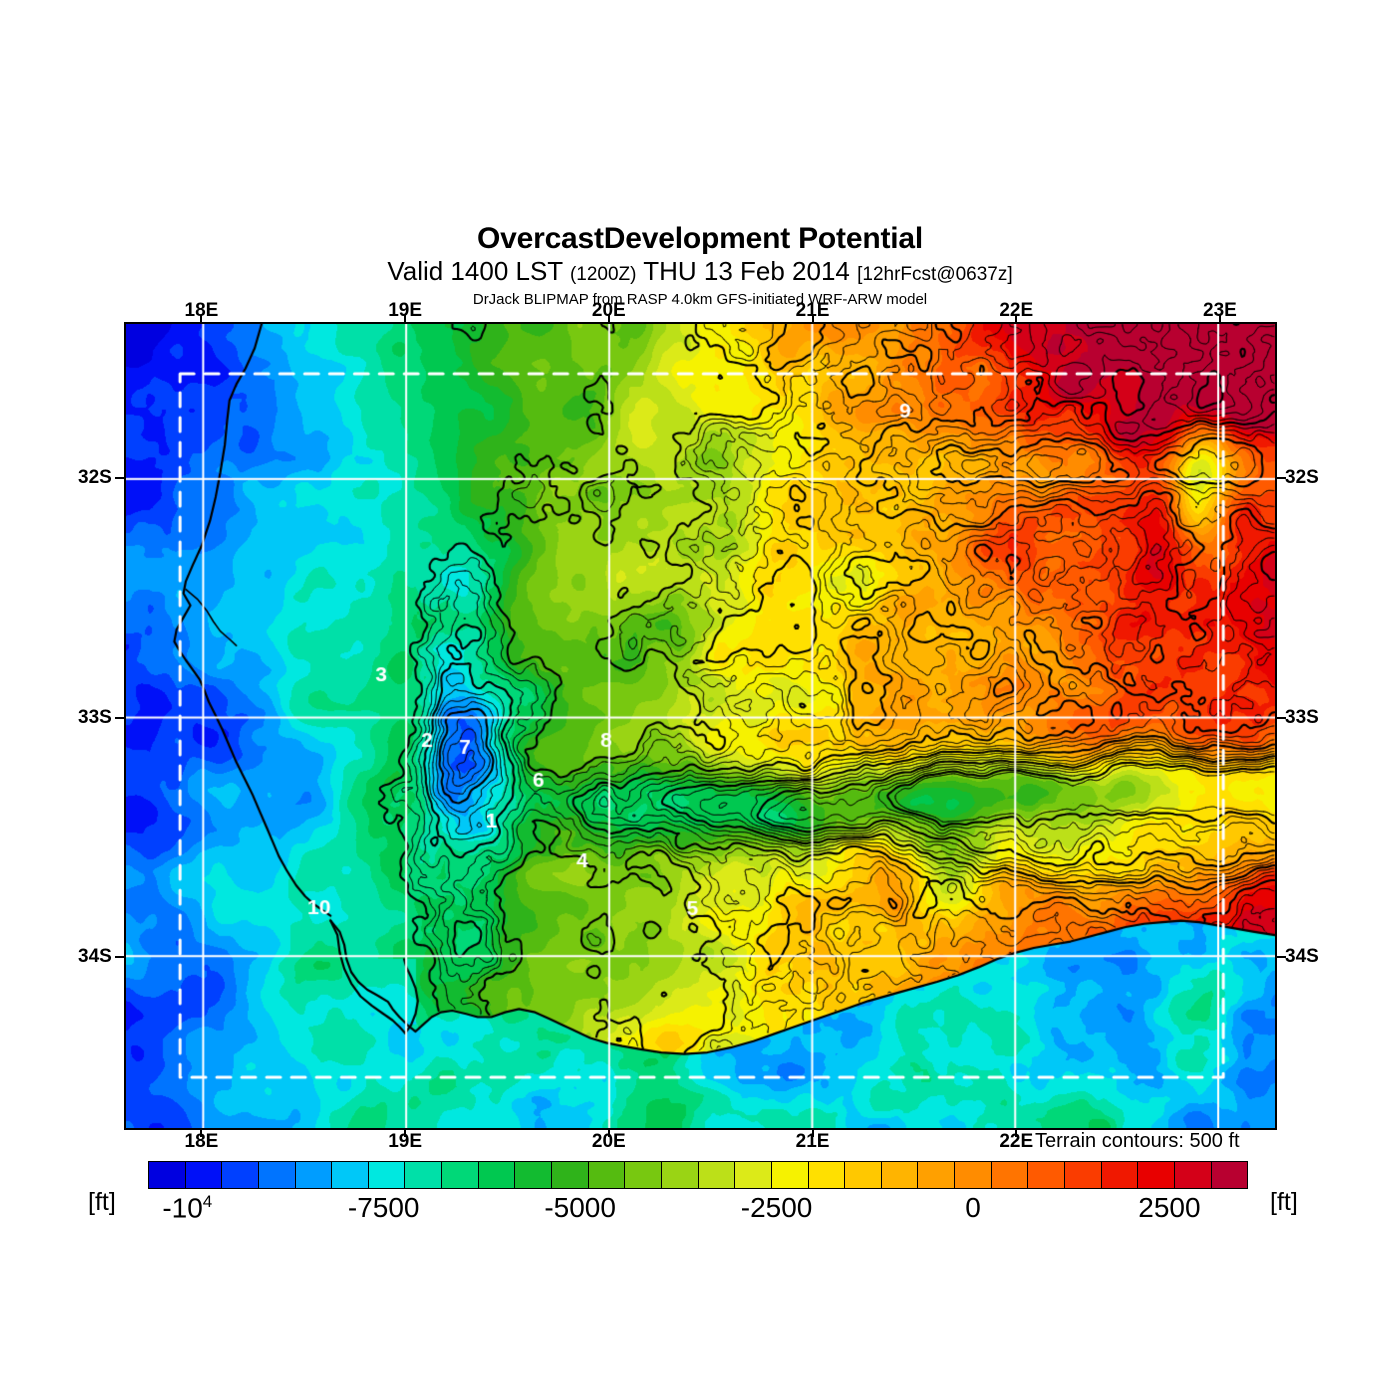 The width and height of the screenshot is (1400, 1400). What do you see at coordinates (405, 310) in the screenshot?
I see `lon-label-top-19E: 19E` at bounding box center [405, 310].